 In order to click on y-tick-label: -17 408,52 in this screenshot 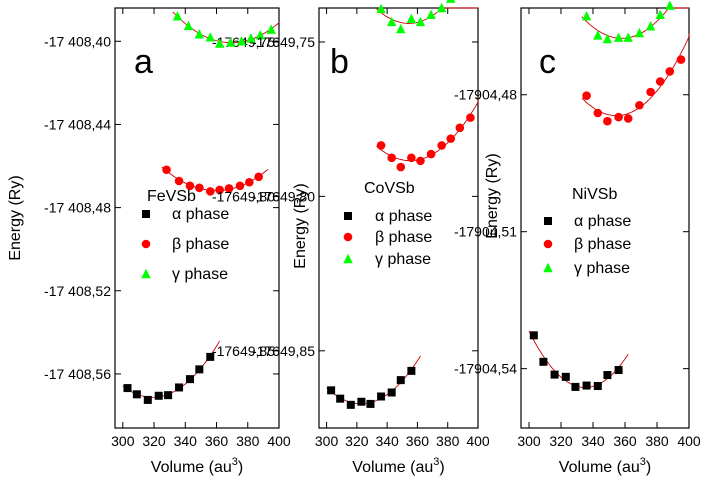, I will do `click(77, 291)`.